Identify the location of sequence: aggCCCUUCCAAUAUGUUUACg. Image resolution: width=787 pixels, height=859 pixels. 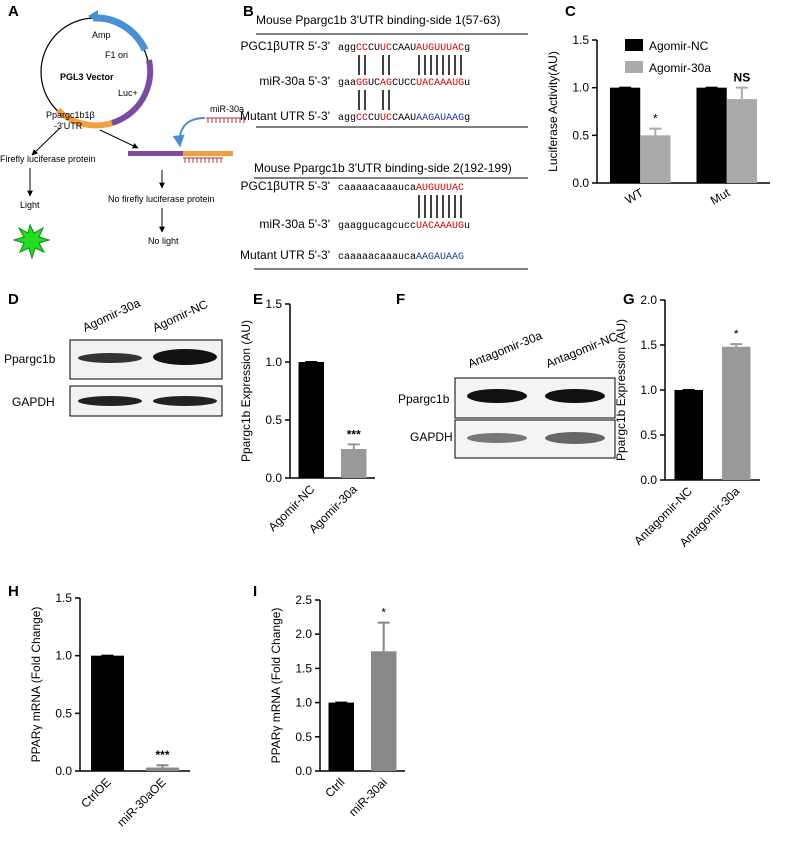
(404, 48).